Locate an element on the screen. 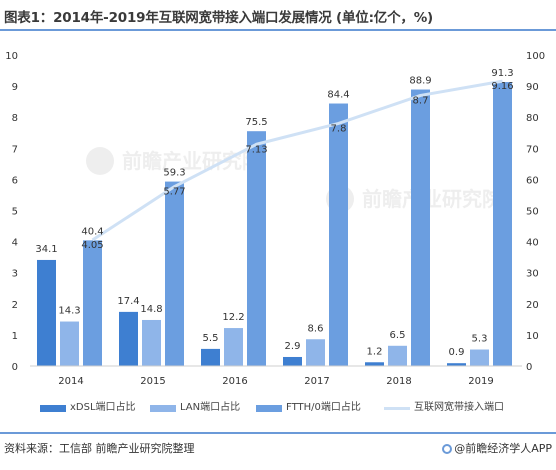 The image size is (556, 470). data-label: 59.3 is located at coordinates (174, 173).